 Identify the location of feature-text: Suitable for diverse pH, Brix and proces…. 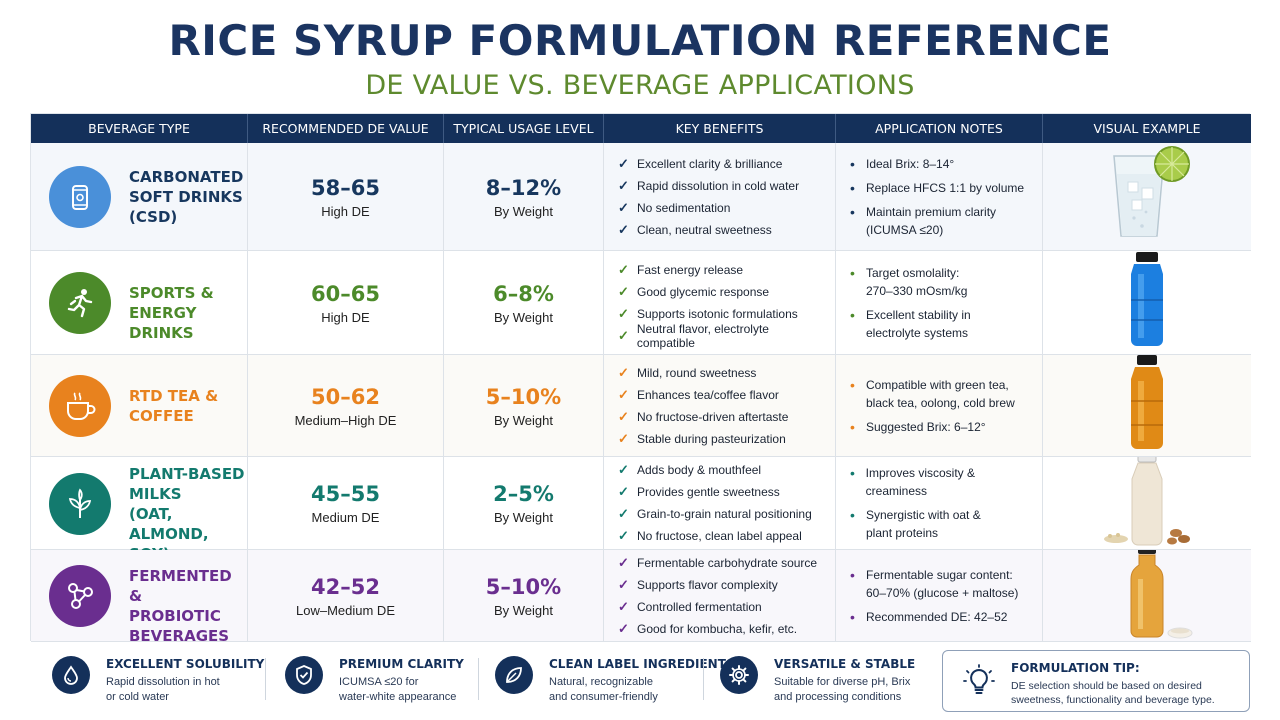
(842, 689).